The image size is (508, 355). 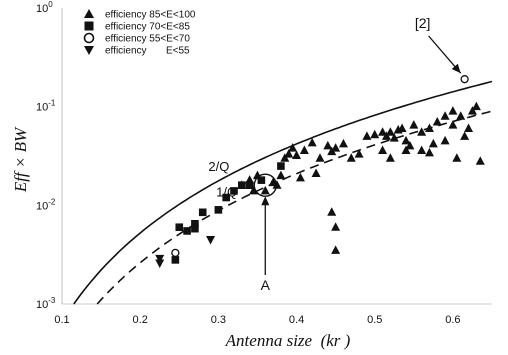 What do you see at coordinates (89, 38) in the screenshot?
I see `legend-marker-circle-open` at bounding box center [89, 38].